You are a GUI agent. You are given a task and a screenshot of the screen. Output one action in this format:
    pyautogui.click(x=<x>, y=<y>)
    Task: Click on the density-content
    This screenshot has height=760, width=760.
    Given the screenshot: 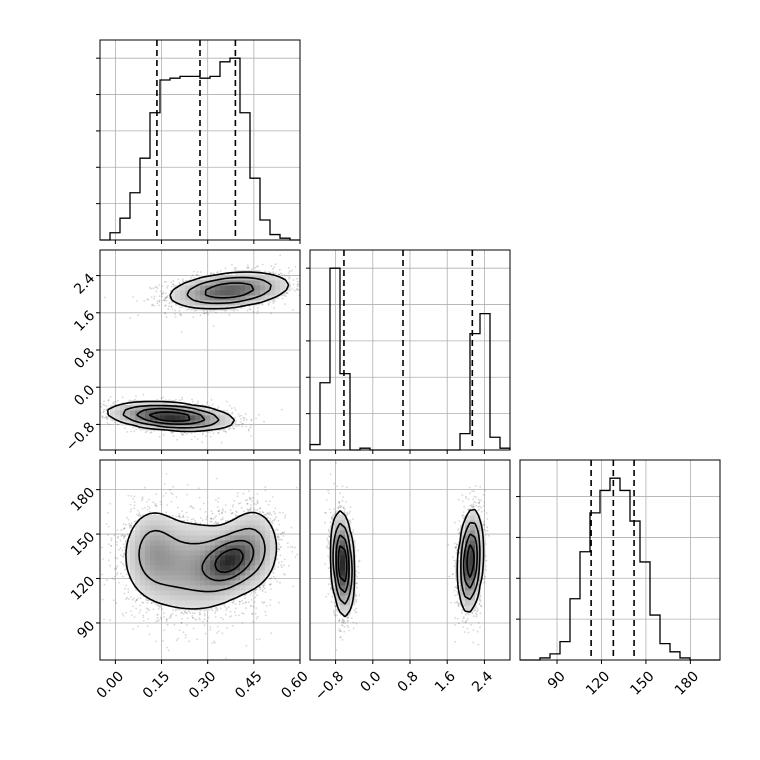 What is the action you would take?
    pyautogui.click(x=196, y=349)
    